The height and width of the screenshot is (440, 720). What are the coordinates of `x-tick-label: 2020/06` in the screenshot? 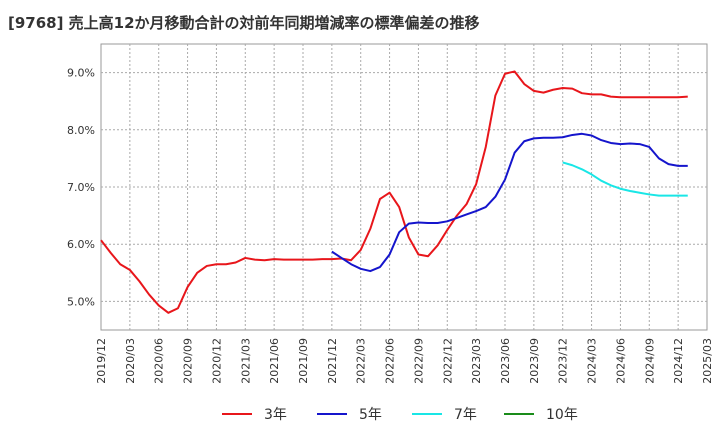 It's located at (159, 361).